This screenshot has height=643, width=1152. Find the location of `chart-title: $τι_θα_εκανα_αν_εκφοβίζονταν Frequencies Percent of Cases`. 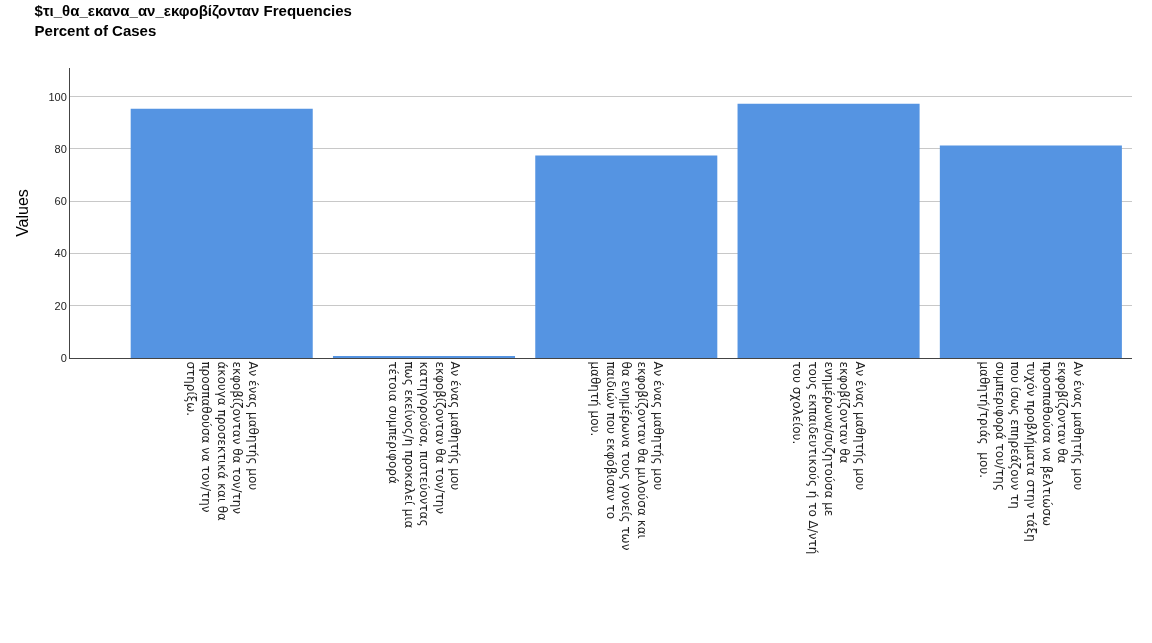

chart-title: $τι_θα_εκανα_αν_εκφοβίζονταν Frequencies Percent of Cases is located at coordinates (193, 20).